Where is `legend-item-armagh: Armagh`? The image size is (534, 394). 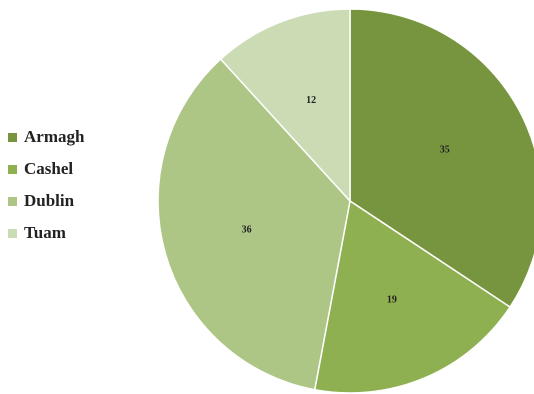
legend-item-armagh: Armagh is located at coordinates (46, 137).